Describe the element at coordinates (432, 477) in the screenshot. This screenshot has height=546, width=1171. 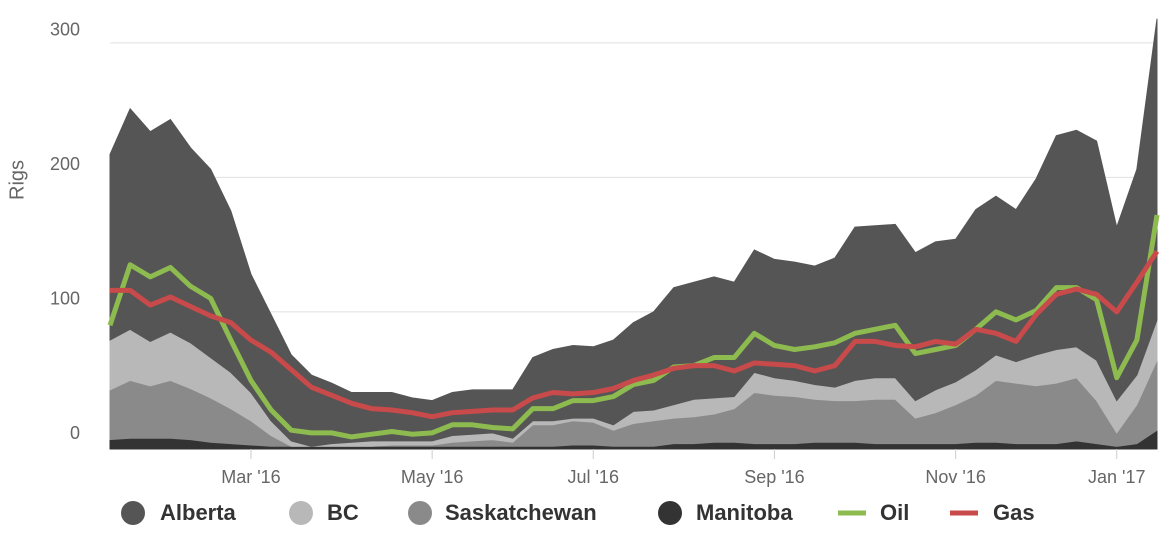
I see `x-tick-label: May '16` at that location.